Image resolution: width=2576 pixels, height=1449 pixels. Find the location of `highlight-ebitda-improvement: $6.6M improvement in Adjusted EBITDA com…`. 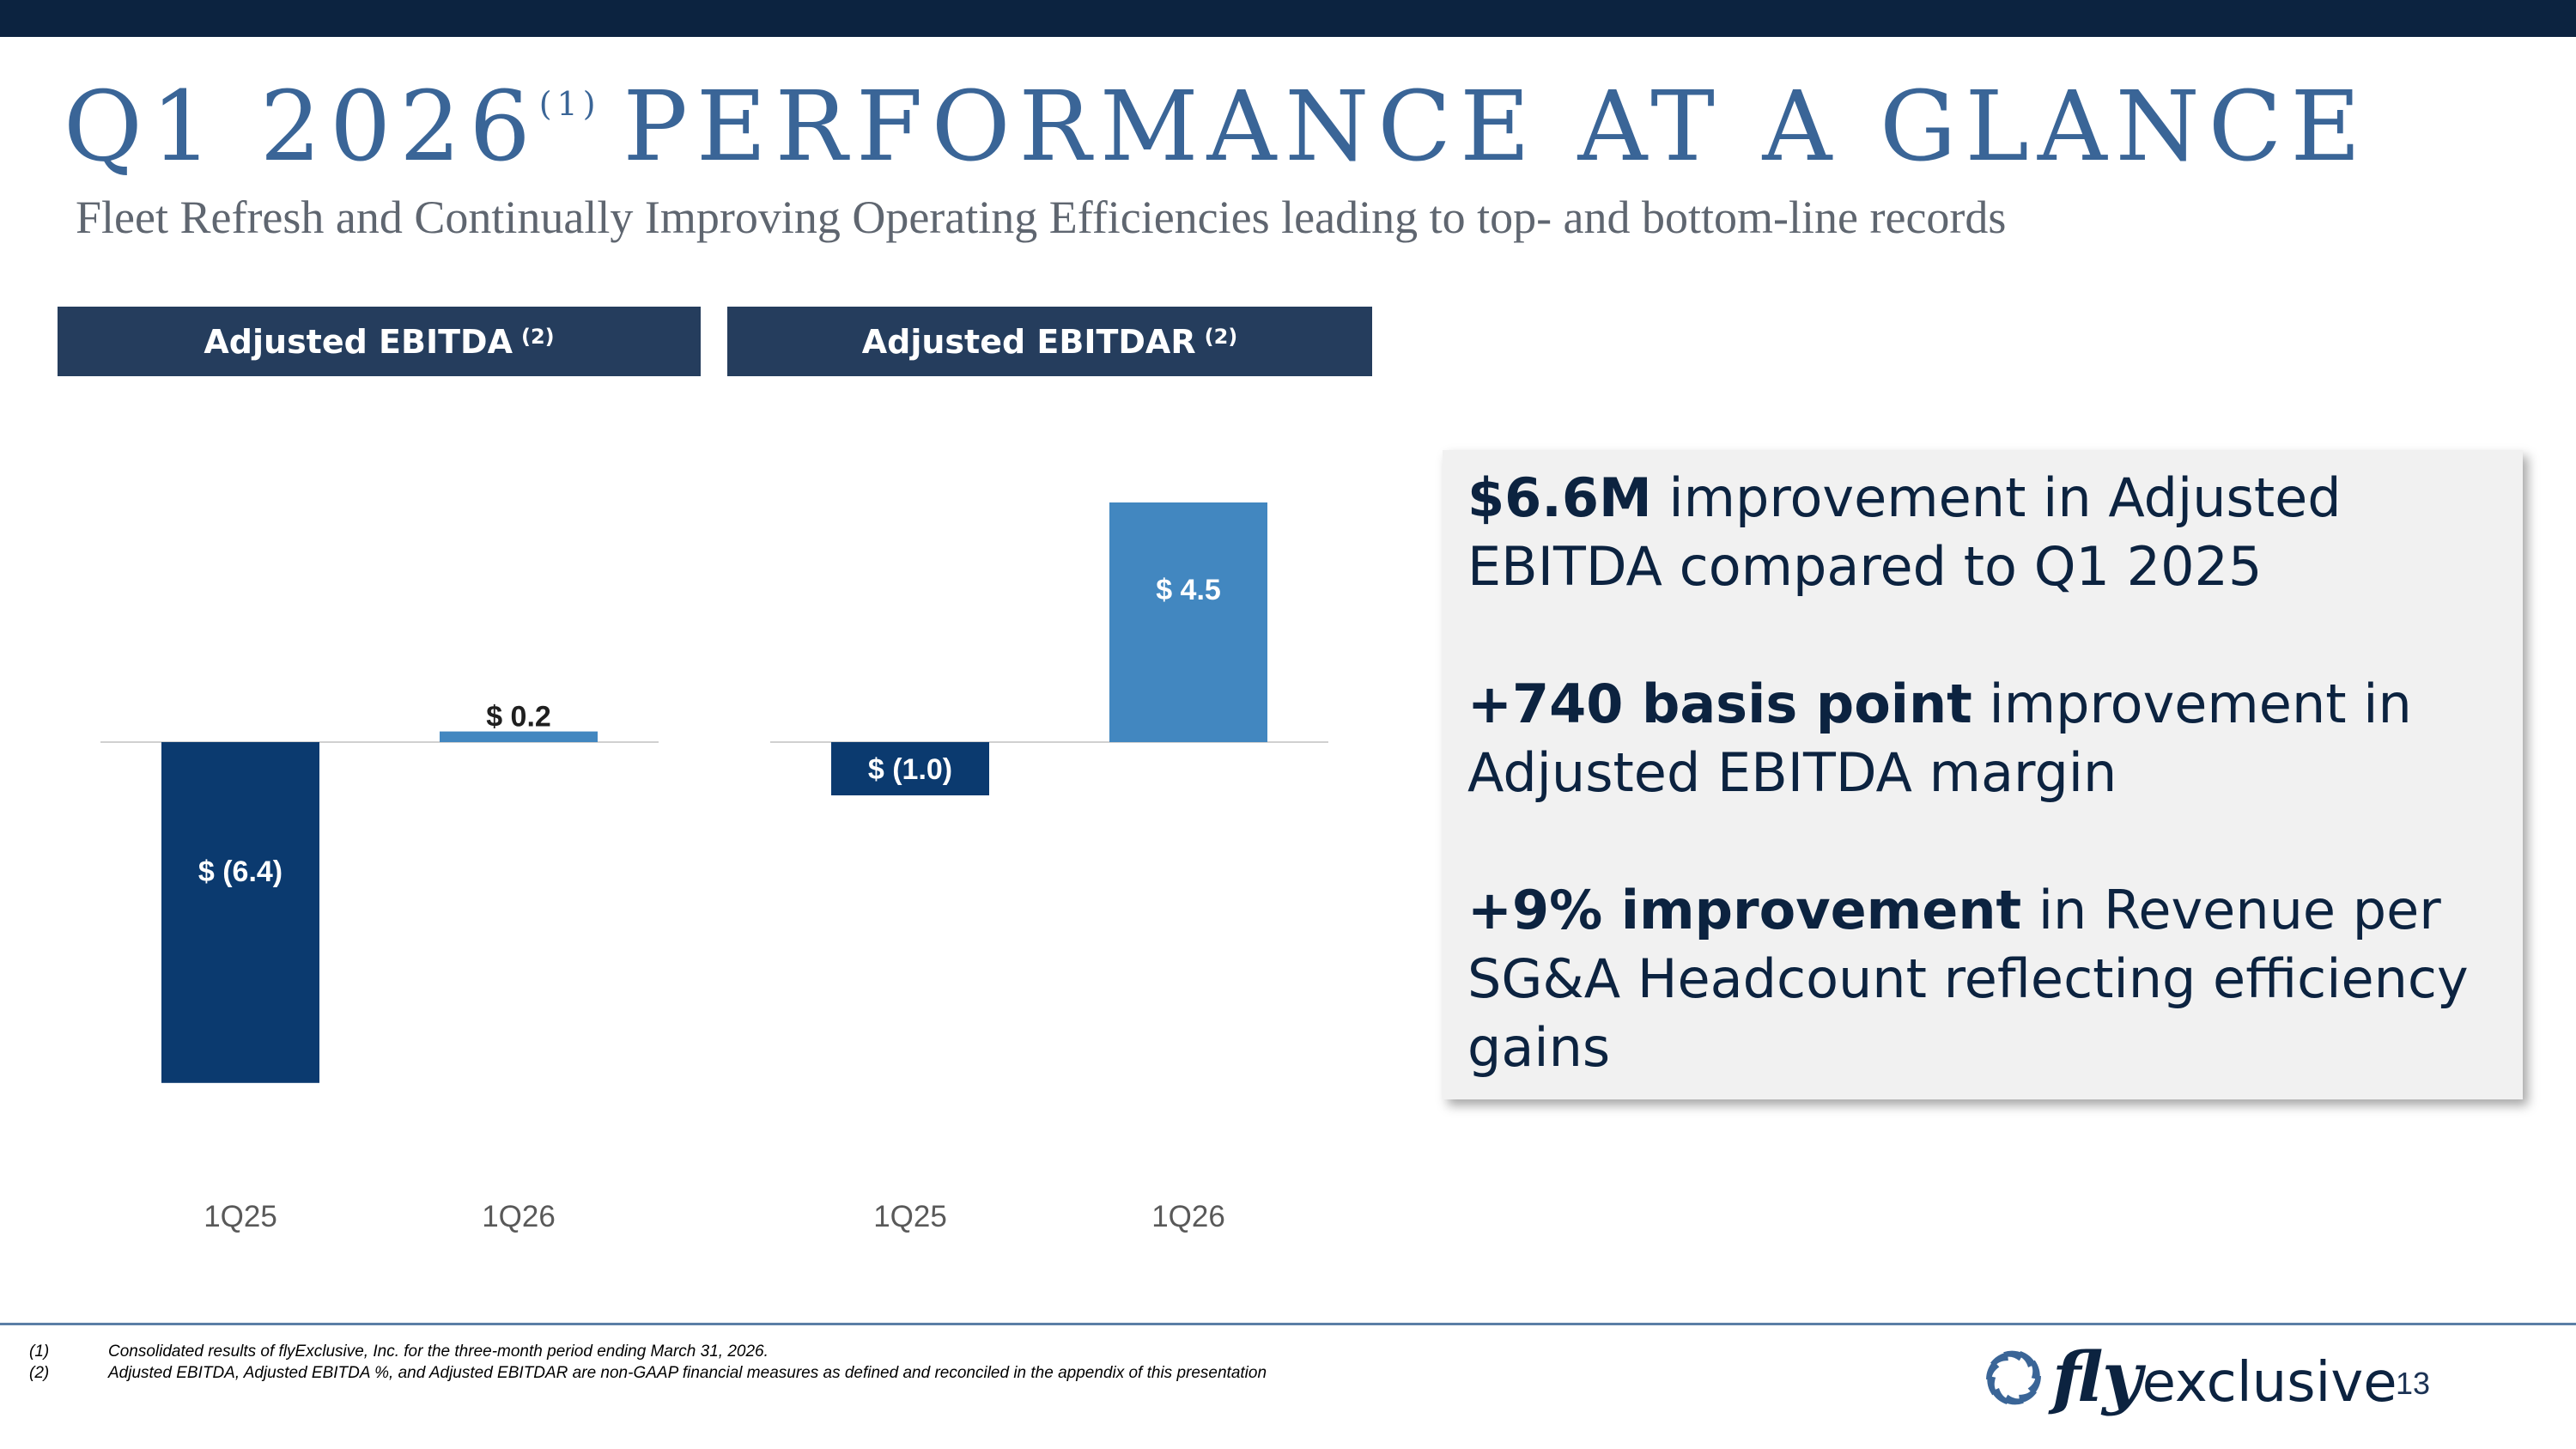

highlight-ebitda-improvement: $6.6M improvement in Adjusted EBITDA com… is located at coordinates (1989, 532).